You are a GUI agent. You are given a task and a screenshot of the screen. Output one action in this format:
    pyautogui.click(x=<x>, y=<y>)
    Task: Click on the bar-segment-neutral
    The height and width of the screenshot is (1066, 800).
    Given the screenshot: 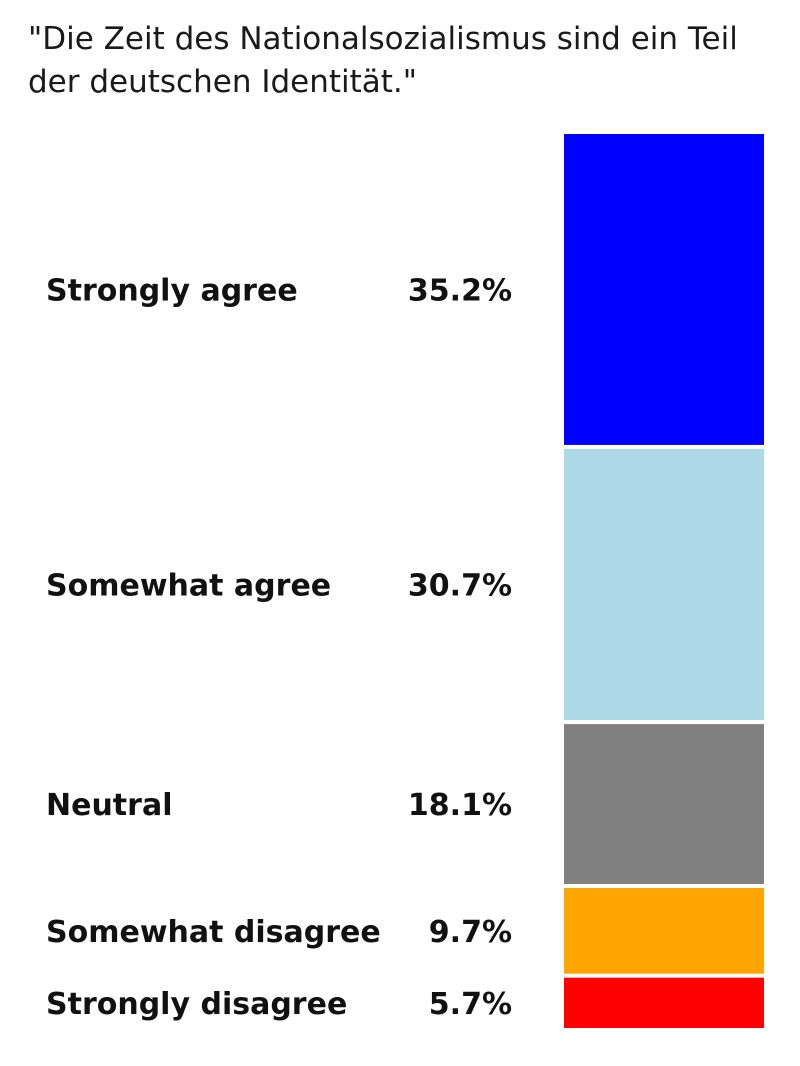 What is the action you would take?
    pyautogui.click(x=664, y=804)
    